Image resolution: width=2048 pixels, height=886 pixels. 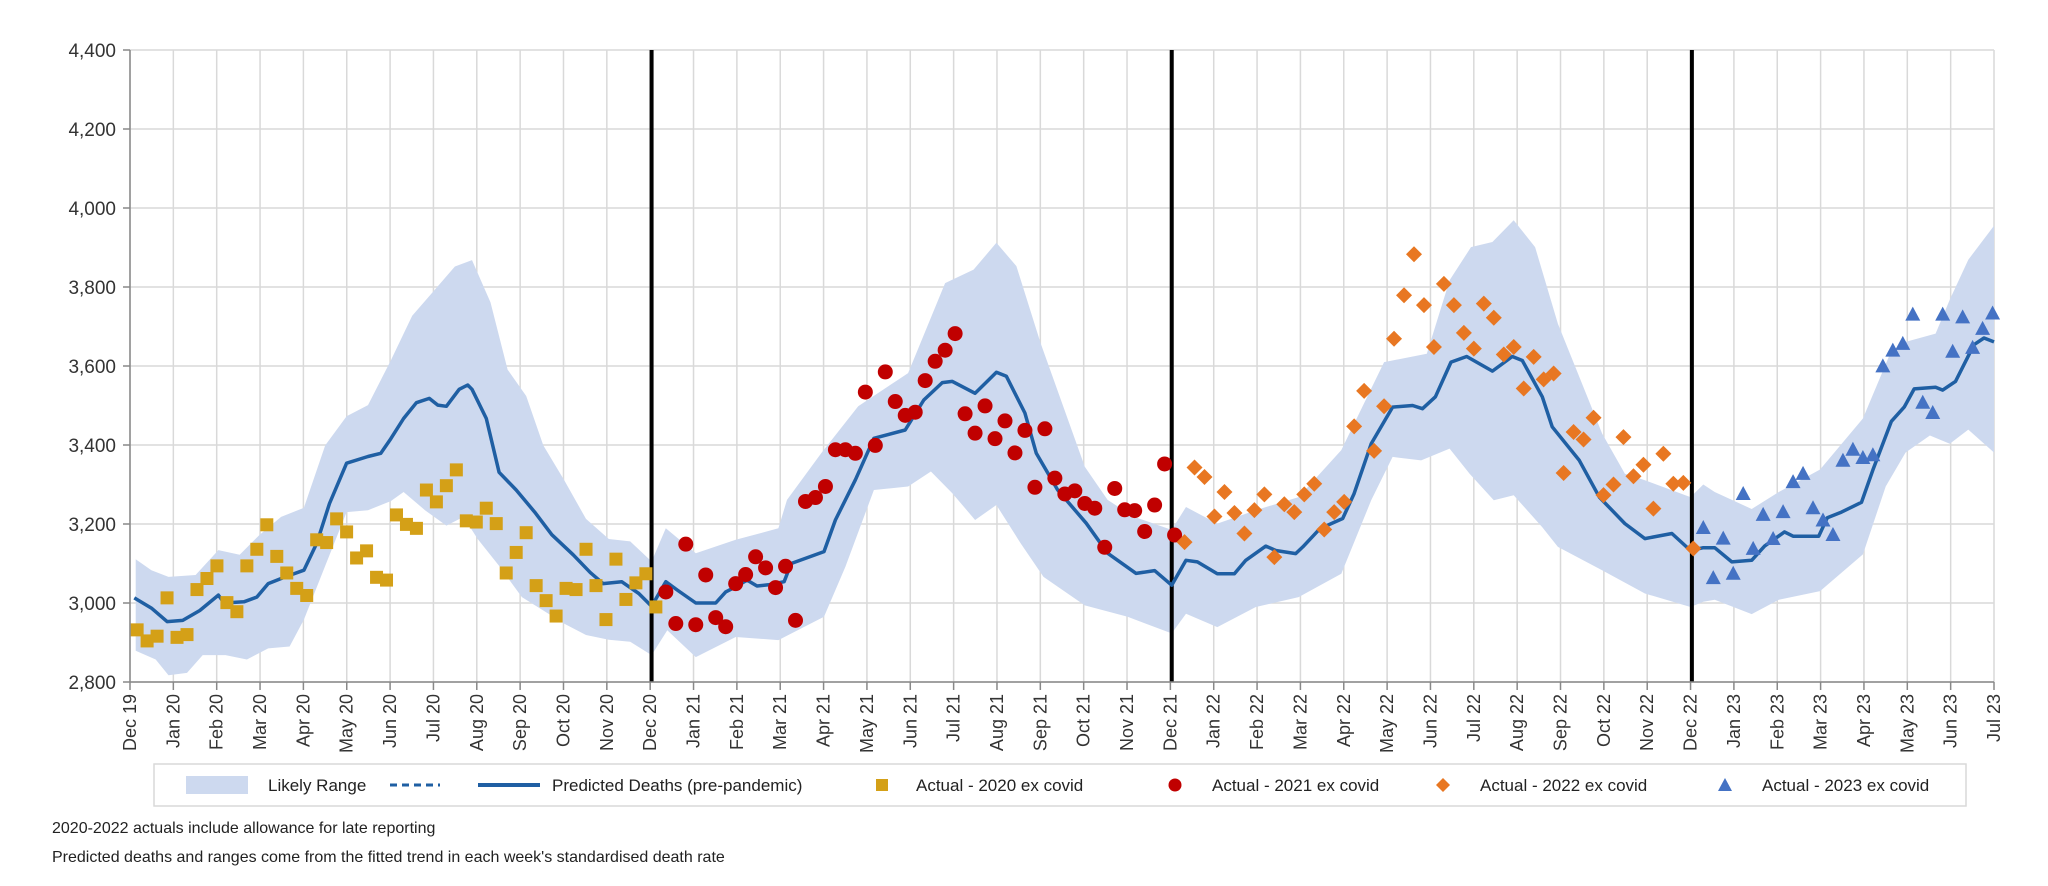 What do you see at coordinates (317, 785) in the screenshot?
I see `legend-label-range: Likely Range` at bounding box center [317, 785].